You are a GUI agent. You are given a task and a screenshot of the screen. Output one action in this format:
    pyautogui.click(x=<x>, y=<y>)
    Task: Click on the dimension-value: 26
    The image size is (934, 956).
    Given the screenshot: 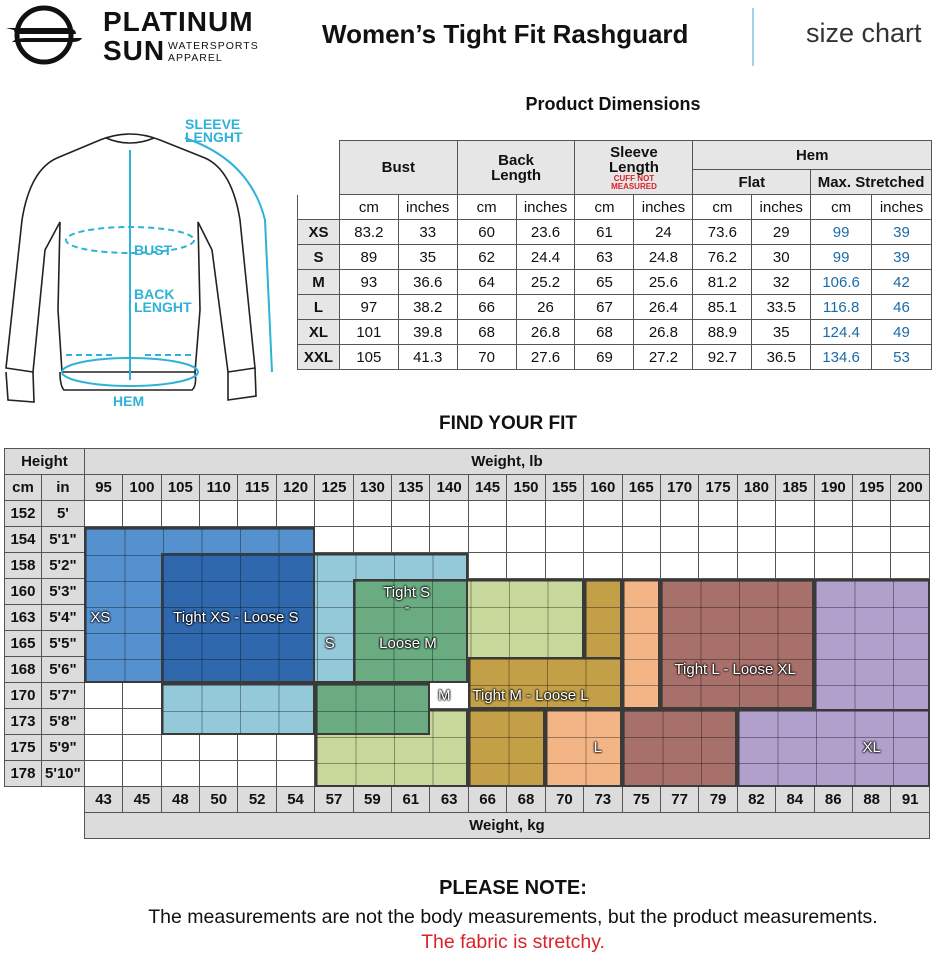 What is the action you would take?
    pyautogui.click(x=545, y=307)
    